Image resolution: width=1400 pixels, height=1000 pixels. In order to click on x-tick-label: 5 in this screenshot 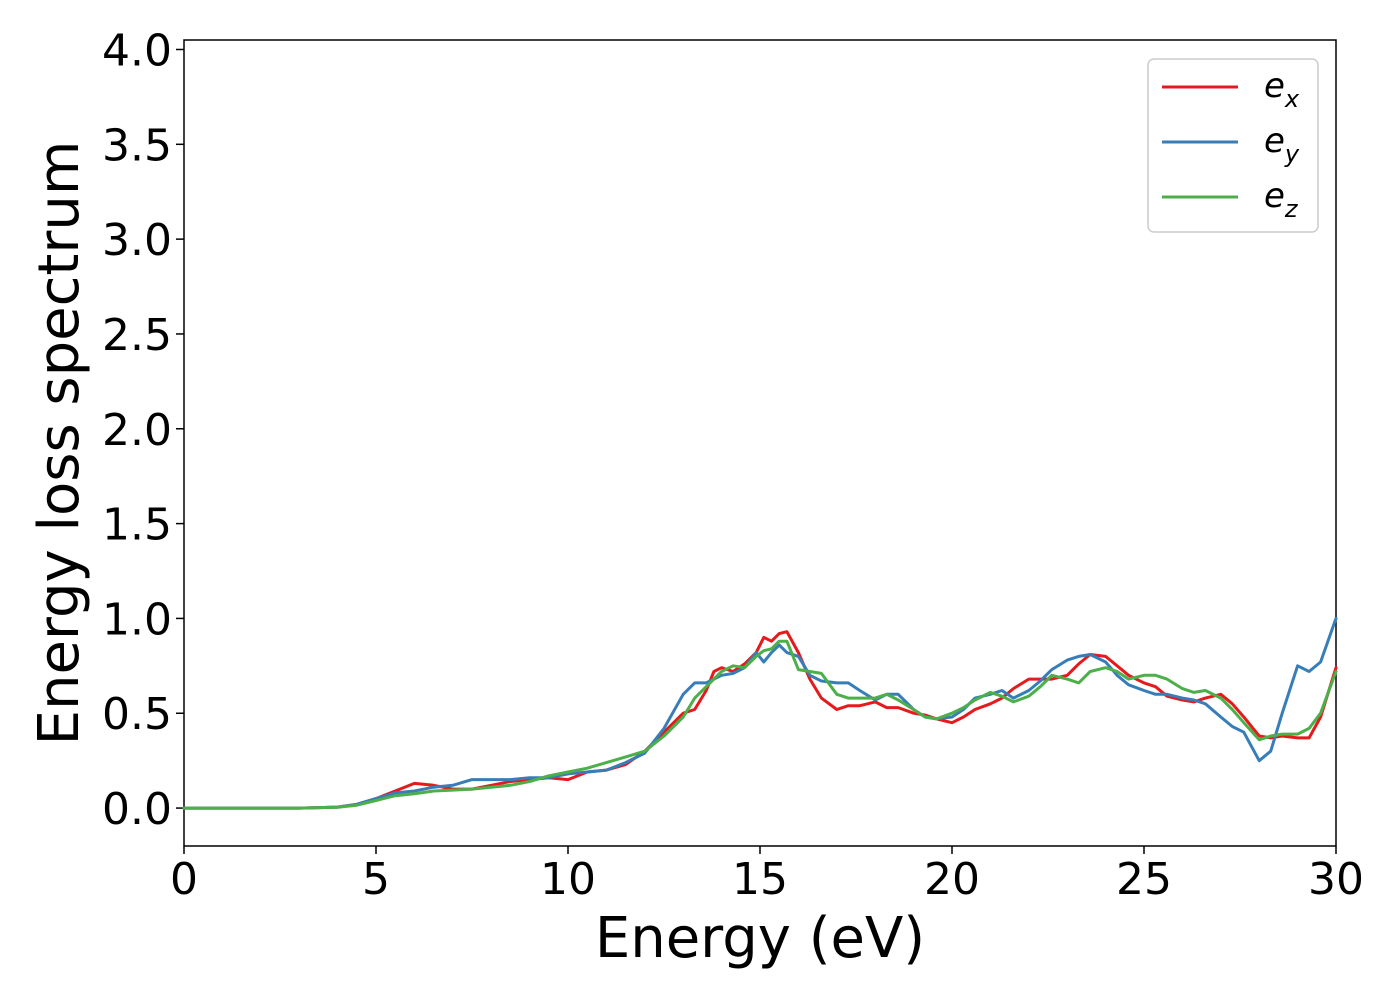, I will do `click(376, 879)`.